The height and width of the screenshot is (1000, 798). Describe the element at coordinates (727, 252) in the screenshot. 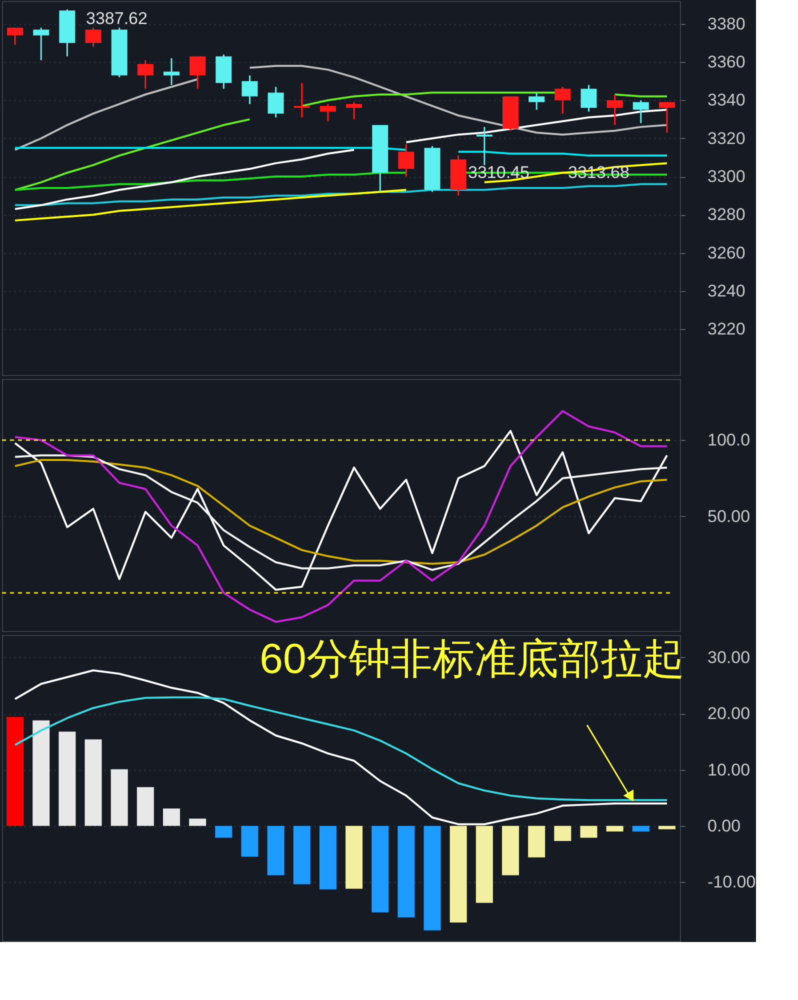

I see `y-tick-label: 3260` at that location.